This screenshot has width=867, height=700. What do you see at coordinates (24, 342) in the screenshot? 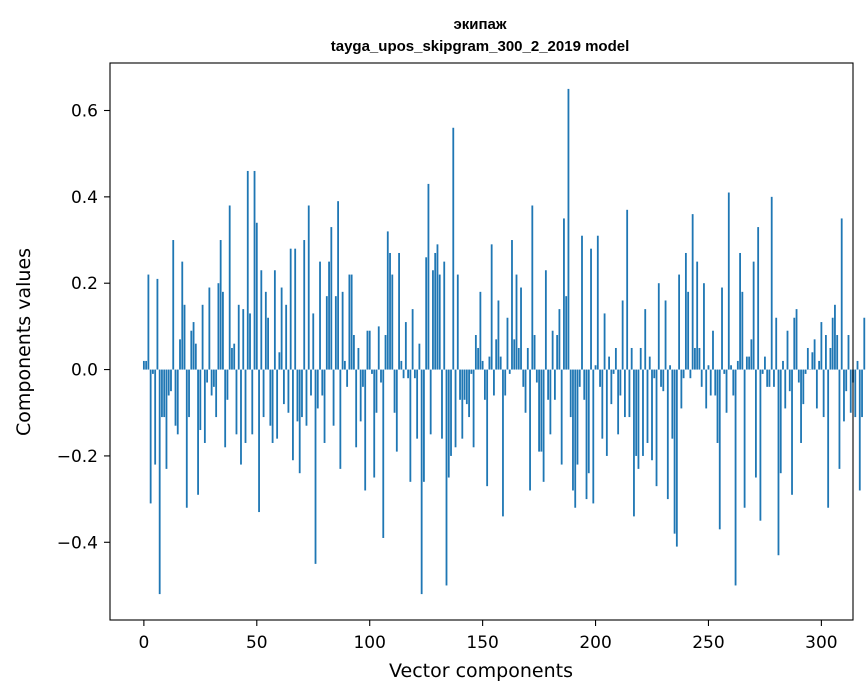
I see `y-axis-label: Components values` at bounding box center [24, 342].